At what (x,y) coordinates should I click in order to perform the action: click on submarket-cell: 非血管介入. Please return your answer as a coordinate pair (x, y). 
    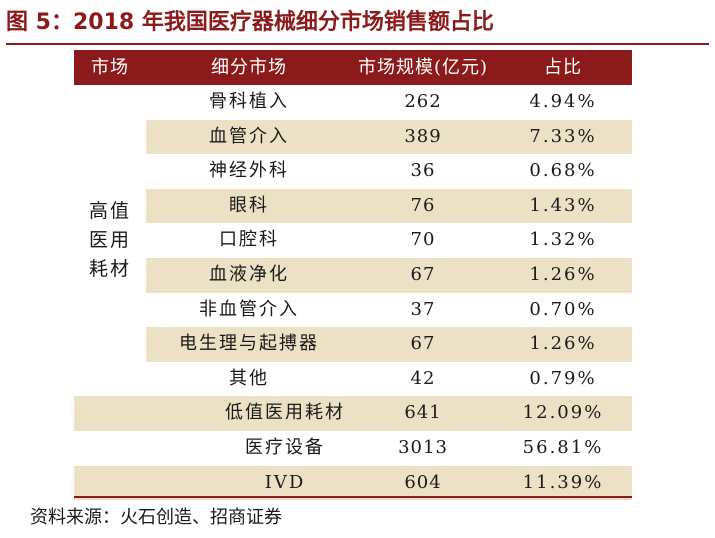
    Looking at the image, I should click on (249, 309).